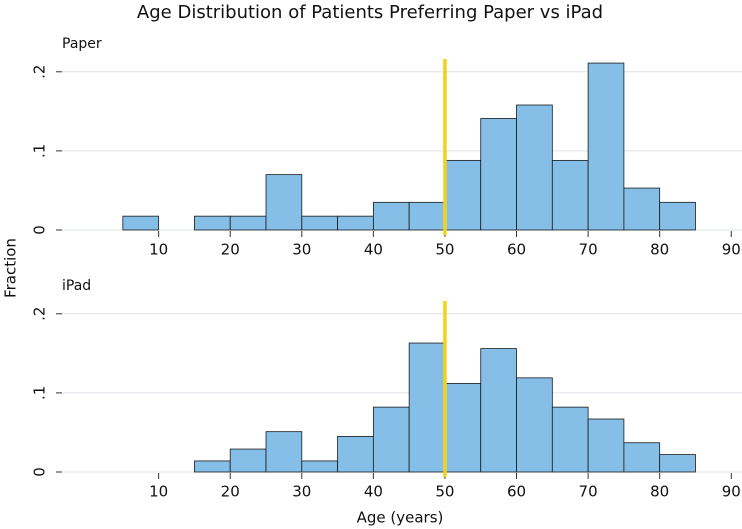  Describe the element at coordinates (82, 44) in the screenshot. I see `panel-title: Paper` at that location.